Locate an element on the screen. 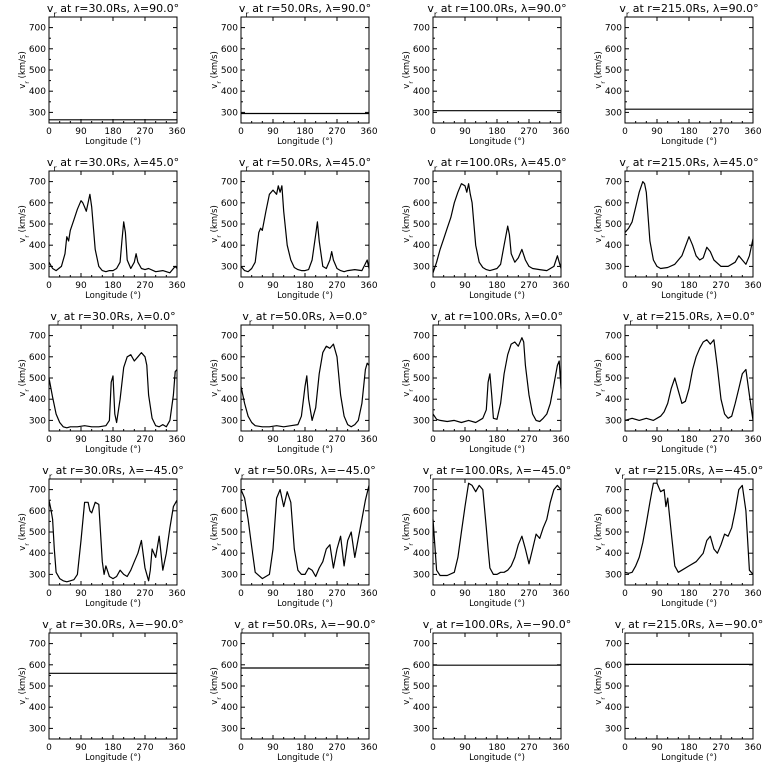  chart-title: vr at r=215.0Rs, λ=90.0° is located at coordinates (688, 10).